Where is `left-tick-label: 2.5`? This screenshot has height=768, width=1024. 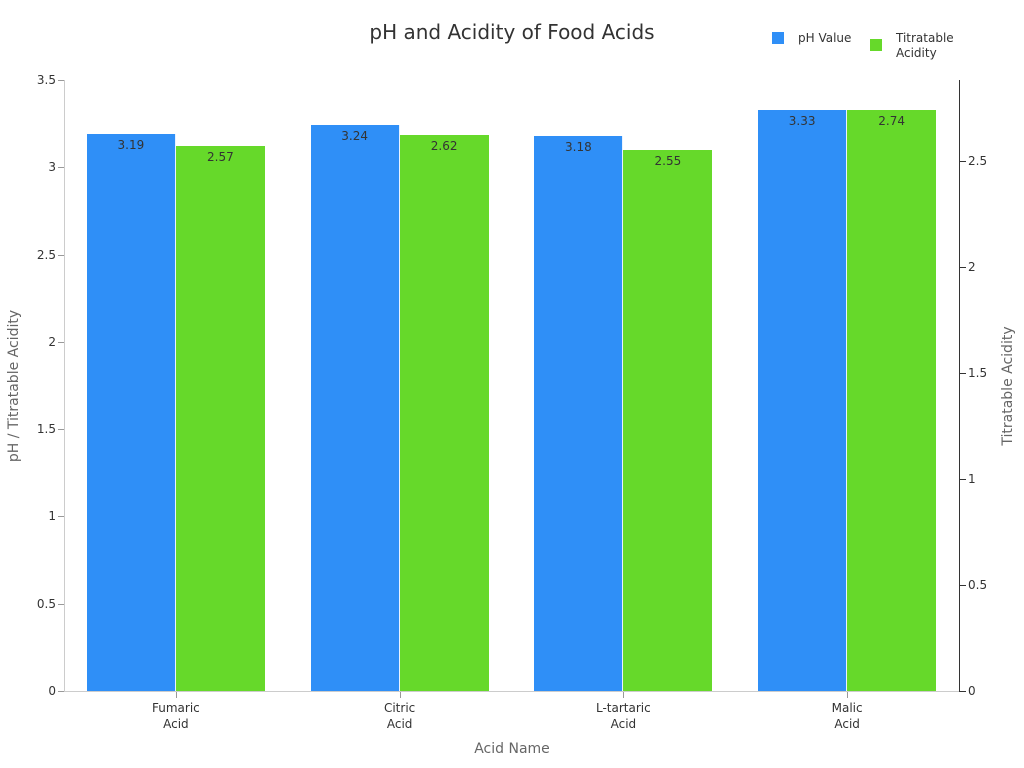
left-tick-label: 2.5 is located at coordinates (46, 254).